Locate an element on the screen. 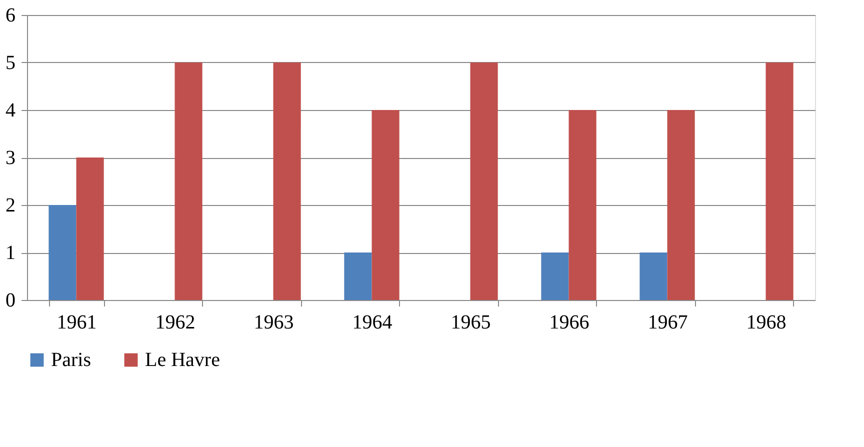  x-tick-label: 1963 is located at coordinates (274, 323).